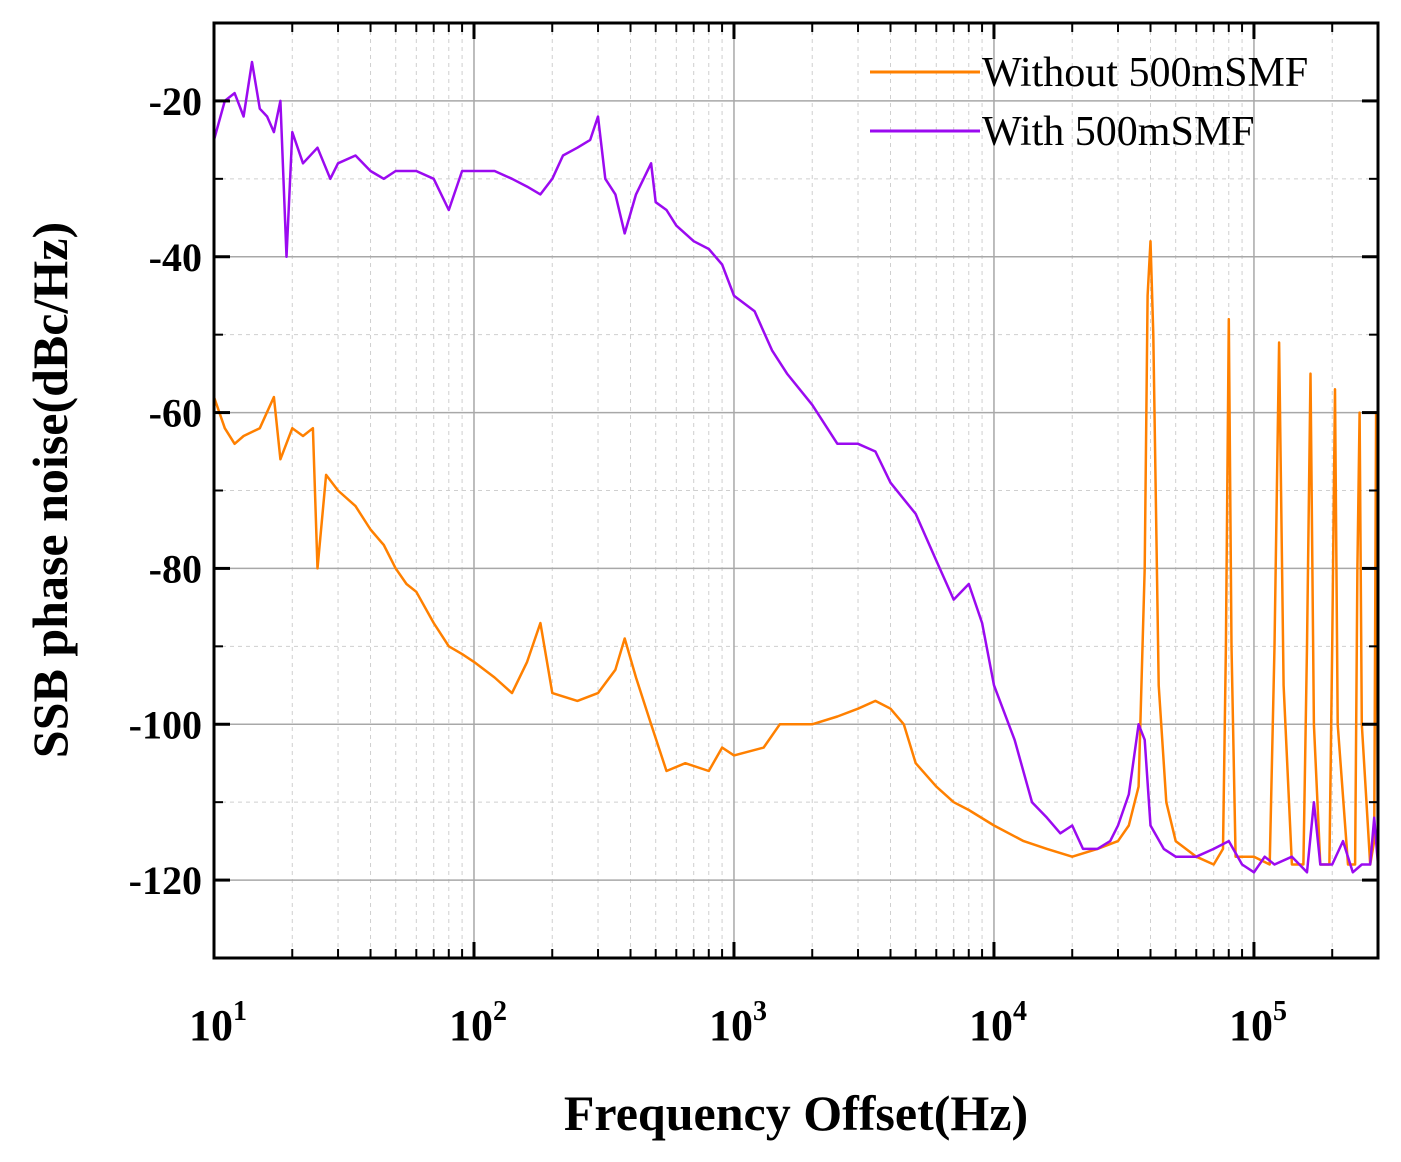  What do you see at coordinates (796, 1113) in the screenshot?
I see `x-axis-title: Frequency Offset(Hz)` at bounding box center [796, 1113].